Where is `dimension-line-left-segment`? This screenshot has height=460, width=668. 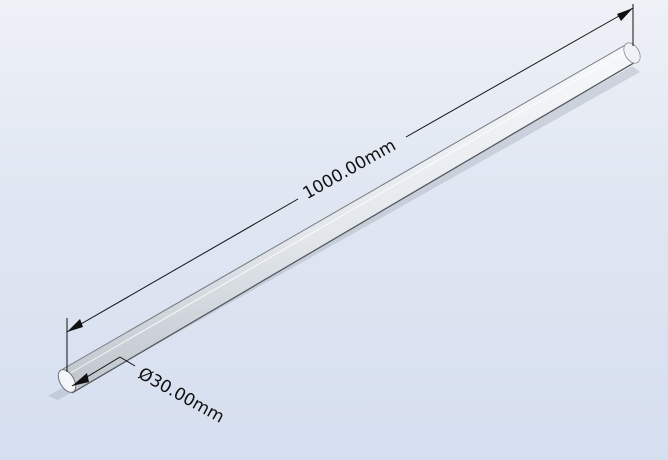 dimension-line-left-segment is located at coordinates (182, 265).